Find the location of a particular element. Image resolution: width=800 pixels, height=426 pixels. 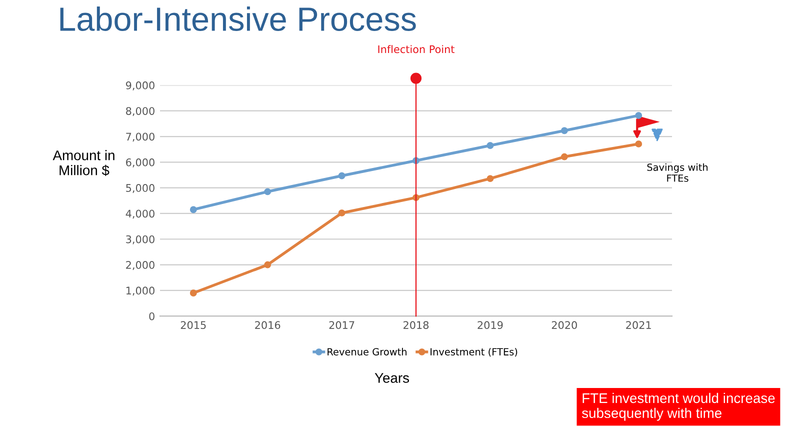

y-tick-label: 0 is located at coordinates (151, 316).